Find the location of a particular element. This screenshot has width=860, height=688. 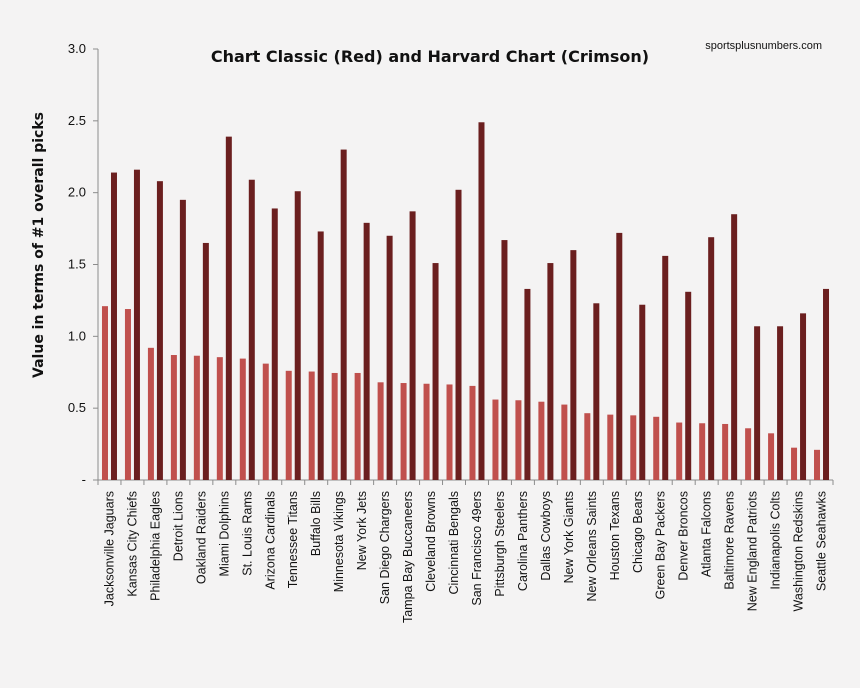

x-tick-label: Tennessee Titans is located at coordinates (293, 539).